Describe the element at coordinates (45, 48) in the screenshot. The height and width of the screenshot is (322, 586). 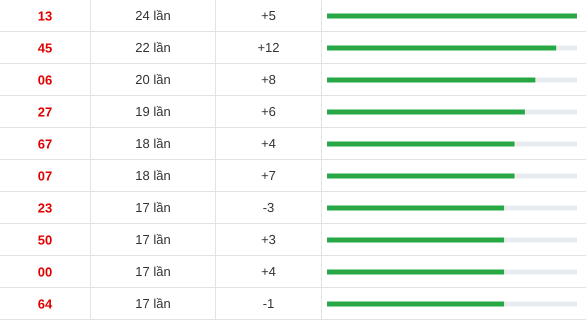
I see `y-tick-label: 45` at that location.